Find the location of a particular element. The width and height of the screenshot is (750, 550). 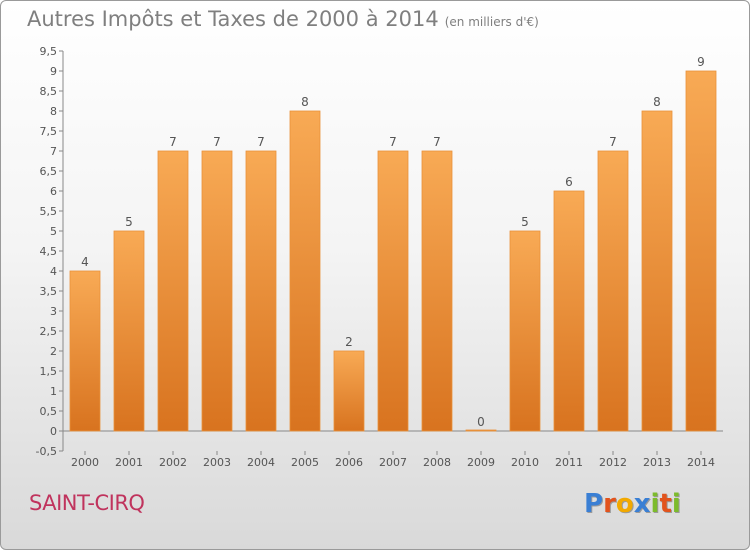

y-tick-label: 8 is located at coordinates (53, 111).